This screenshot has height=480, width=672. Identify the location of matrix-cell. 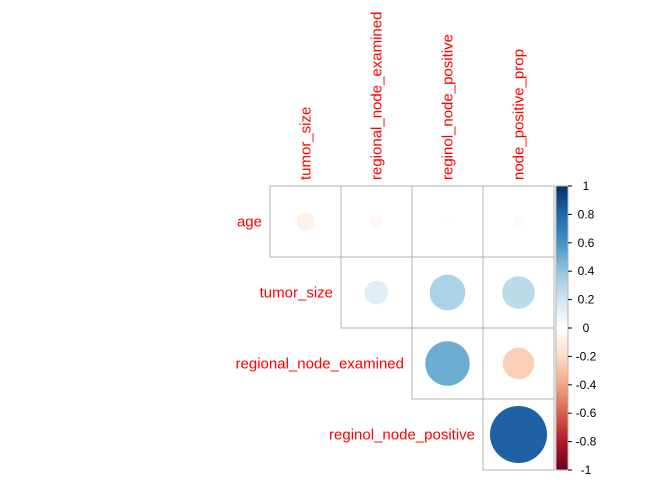
(518, 434).